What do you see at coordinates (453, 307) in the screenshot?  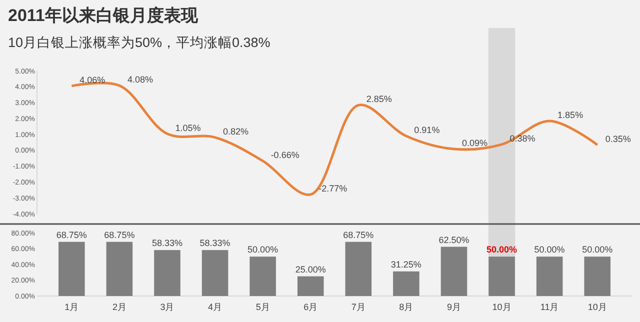 I see `x-tick-label: 9月` at bounding box center [453, 307].